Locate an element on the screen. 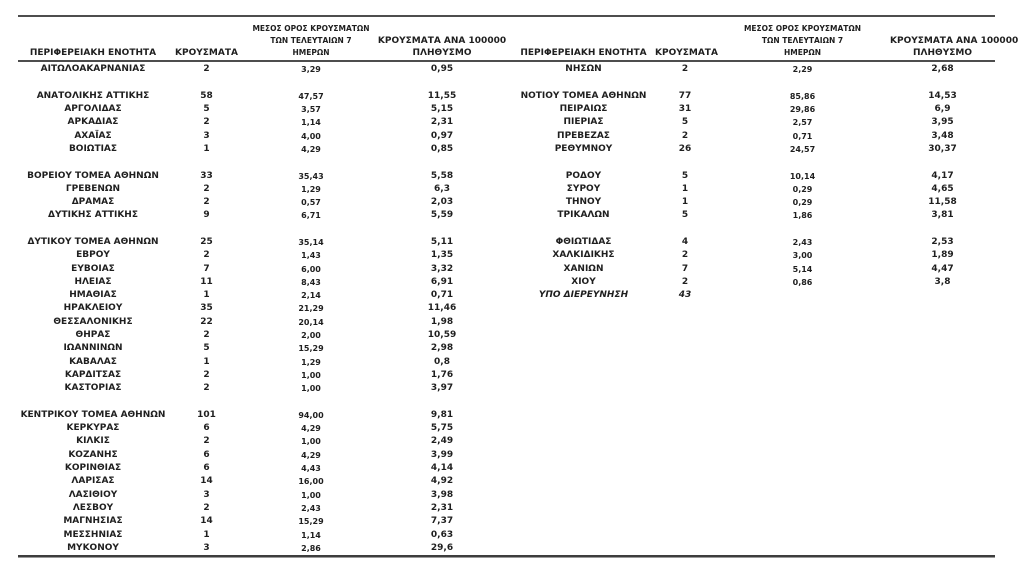 The width and height of the screenshot is (1024, 575). column-header-per100k-line1: ΚΡΟΥΣΜΑΤΑ ΑΝΑ 100000 is located at coordinates (442, 41).